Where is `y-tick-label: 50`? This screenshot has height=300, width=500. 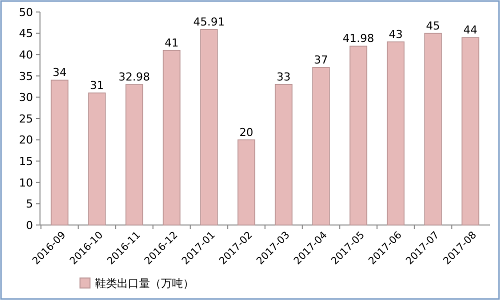
y-tick-label: 50 is located at coordinates (26, 12).